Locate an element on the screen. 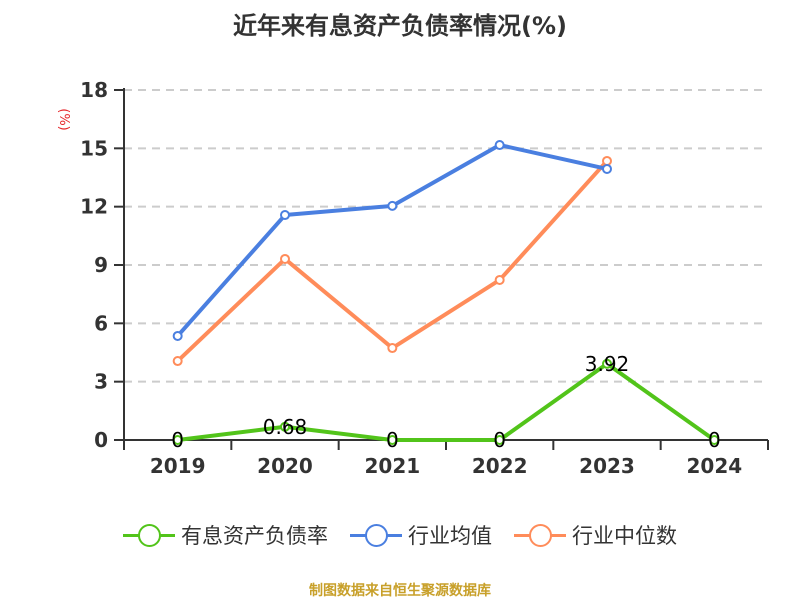 Image resolution: width=800 pixels, height=600 pixels. data-value-label: 0.68 is located at coordinates (285, 427).